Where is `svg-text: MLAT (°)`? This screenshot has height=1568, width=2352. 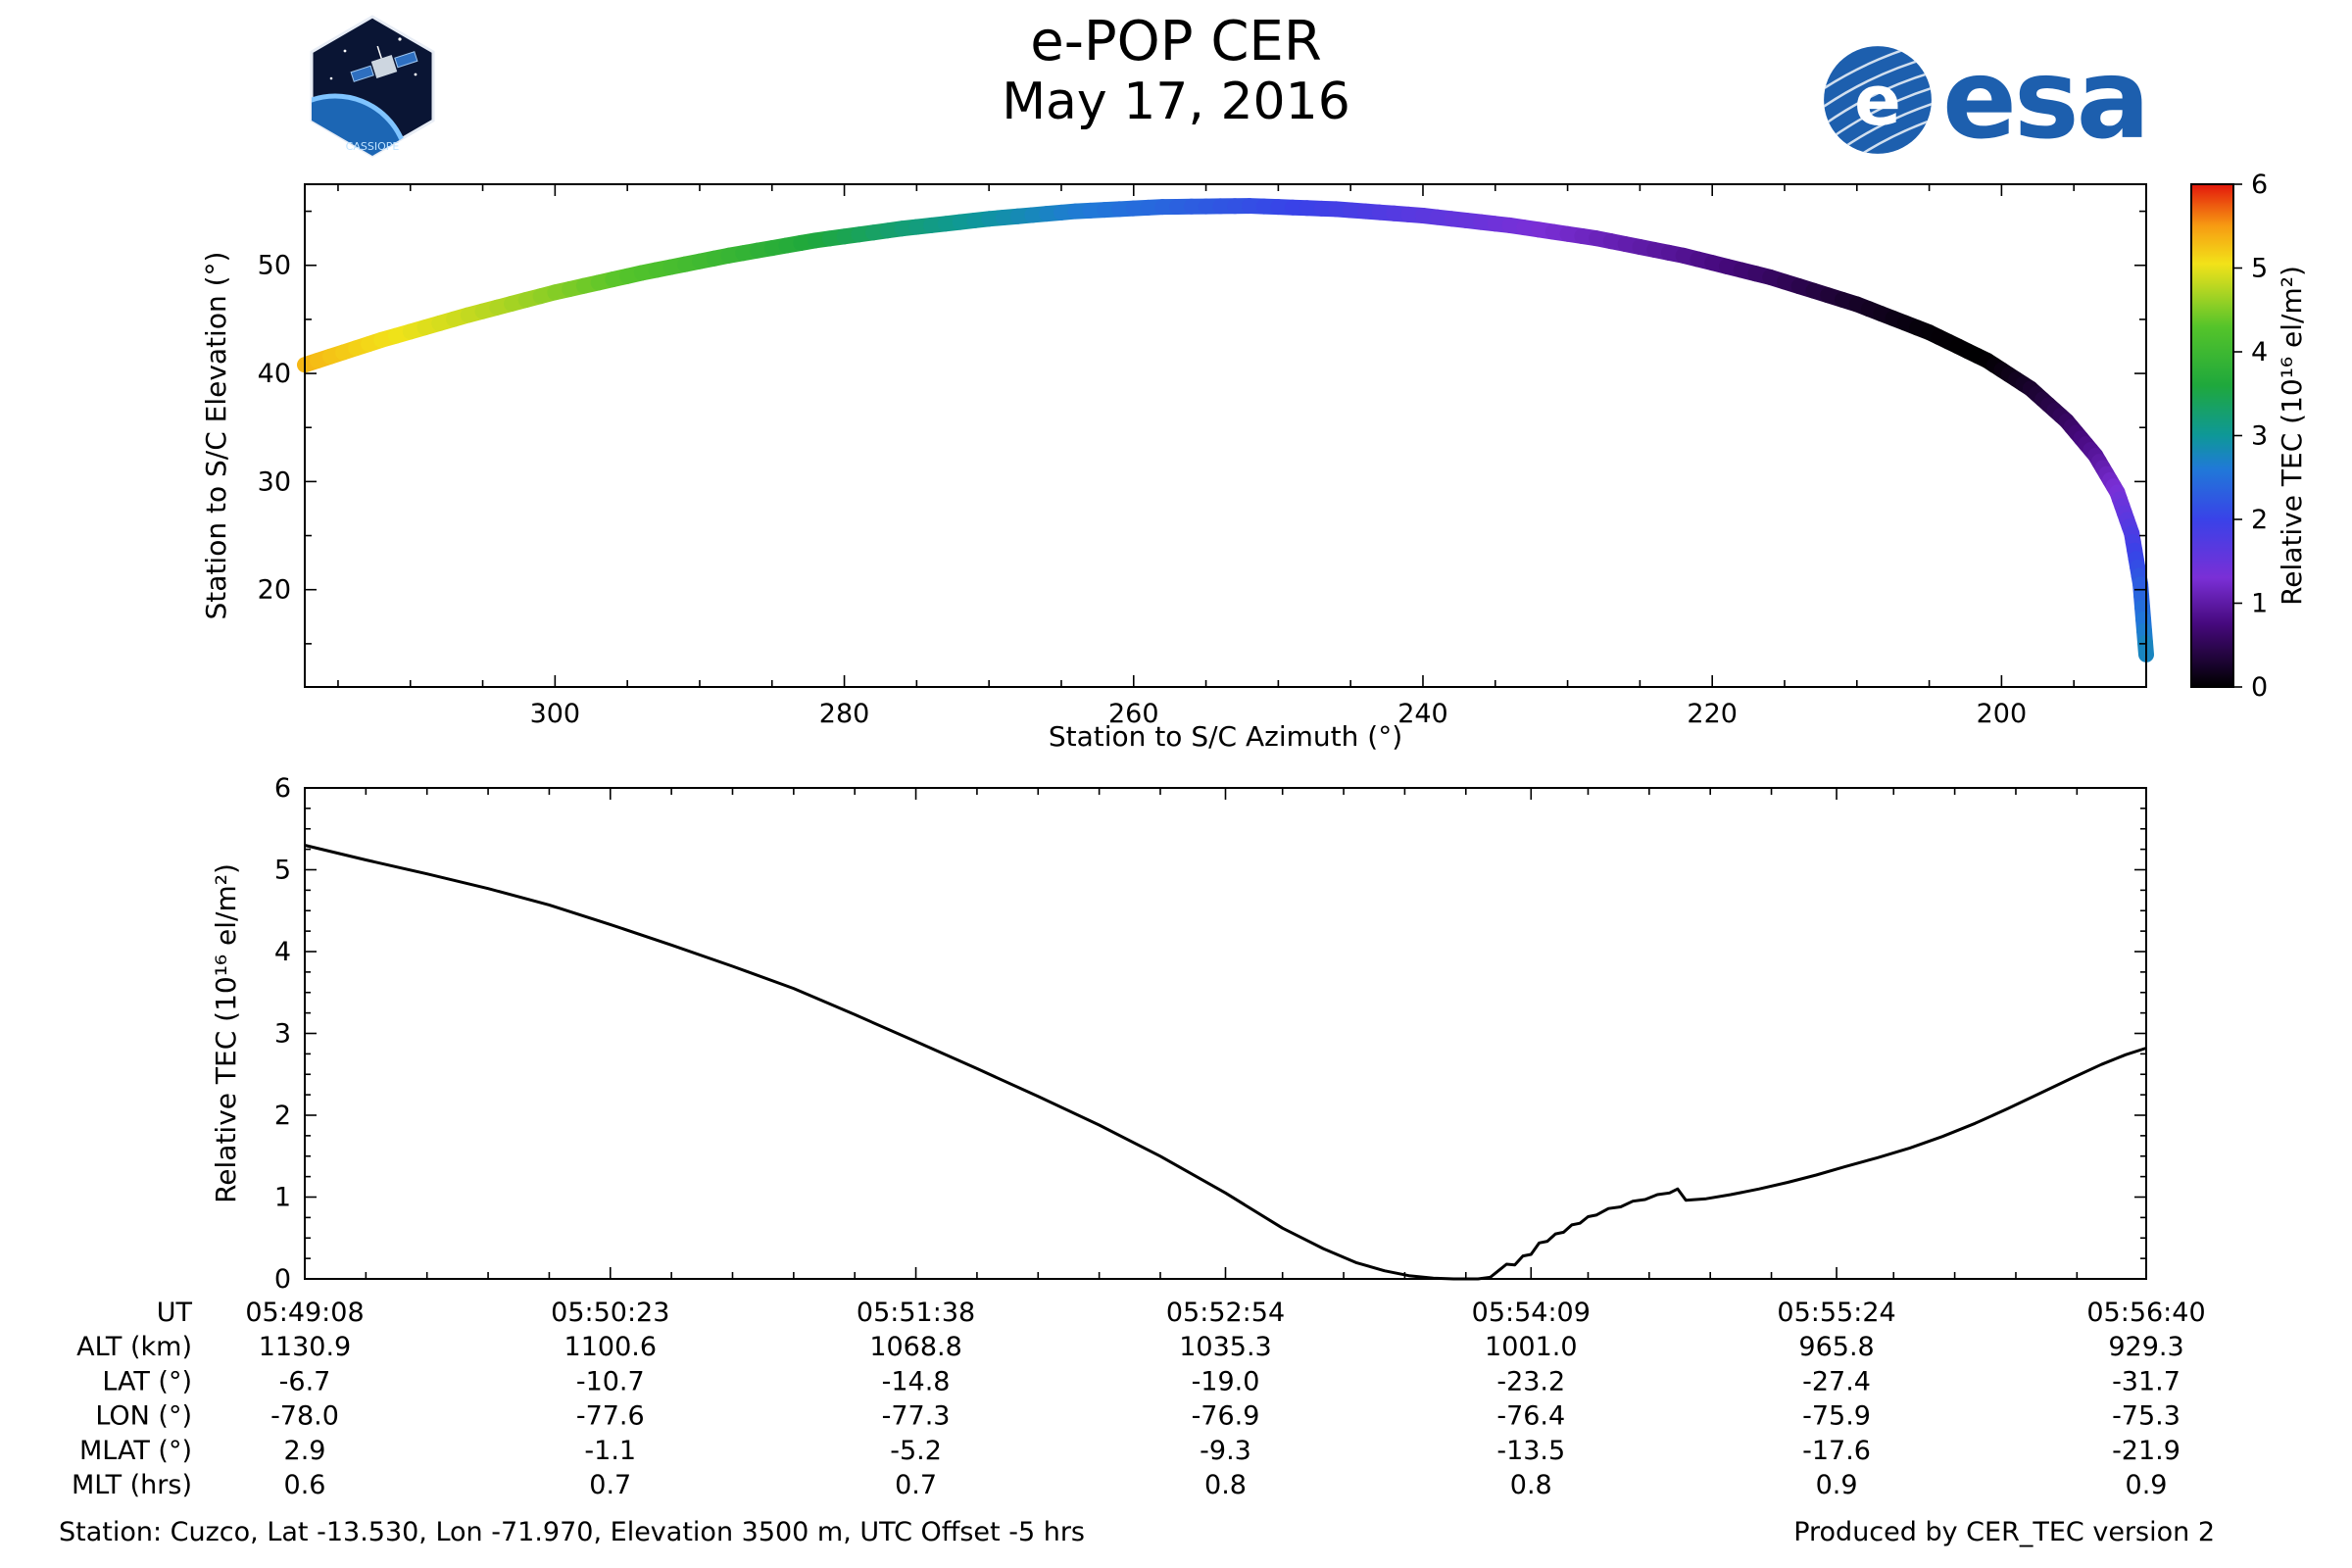
svg-text: MLAT (°) is located at coordinates (135, 1451).